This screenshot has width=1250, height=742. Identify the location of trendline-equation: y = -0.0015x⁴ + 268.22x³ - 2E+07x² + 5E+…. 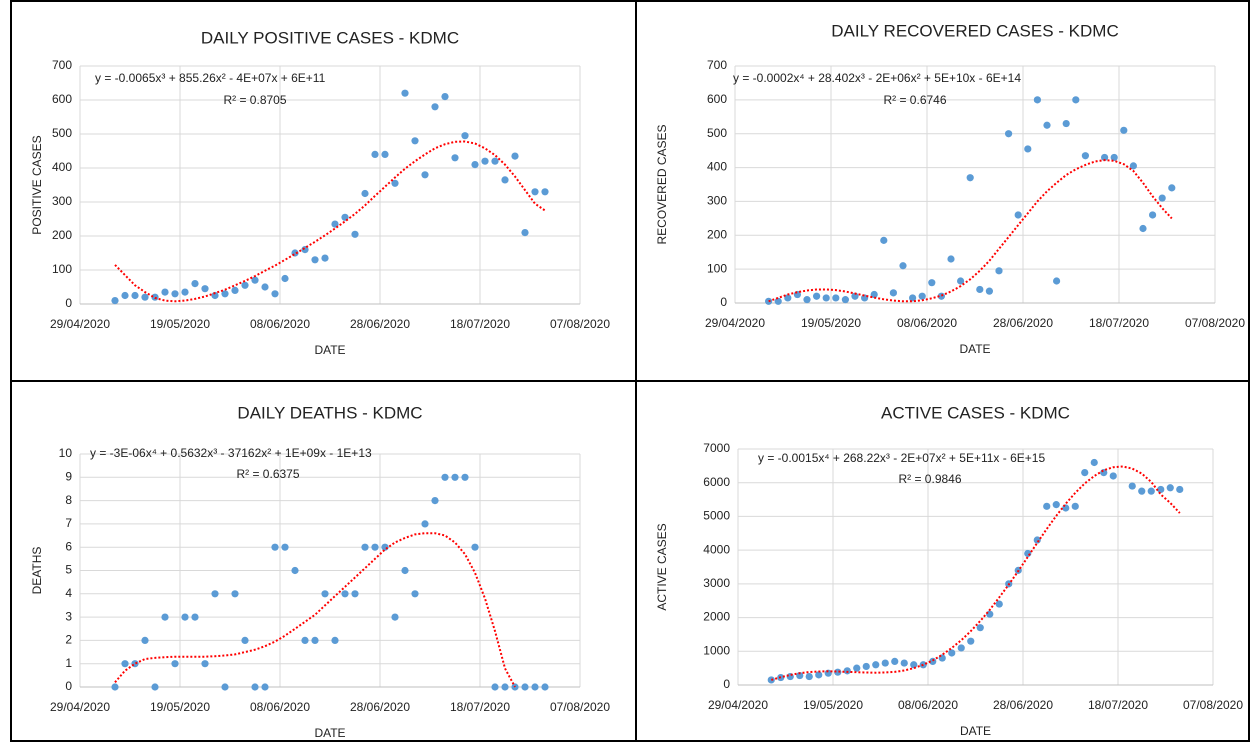
(901, 458).